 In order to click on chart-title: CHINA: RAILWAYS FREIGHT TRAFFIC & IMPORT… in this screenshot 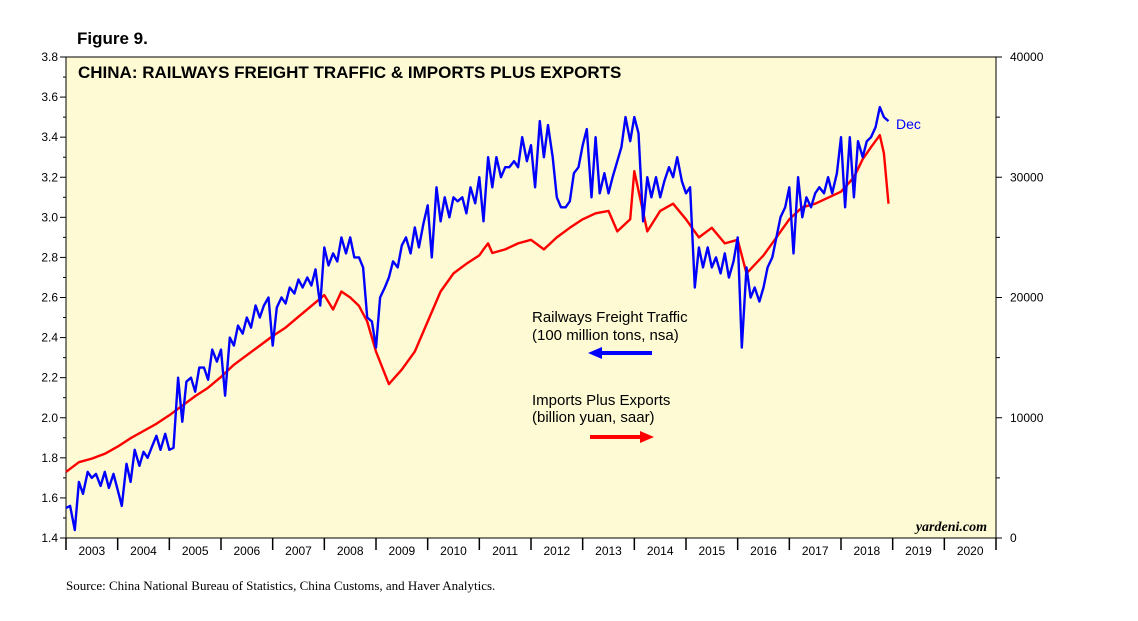, I will do `click(349, 72)`.